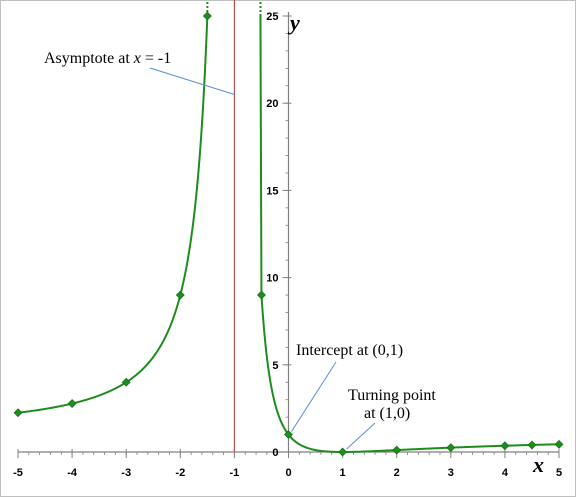 The image size is (576, 497). What do you see at coordinates (349, 350) in the screenshot?
I see `annotation-intercept: Intercept at (0,1)` at bounding box center [349, 350].